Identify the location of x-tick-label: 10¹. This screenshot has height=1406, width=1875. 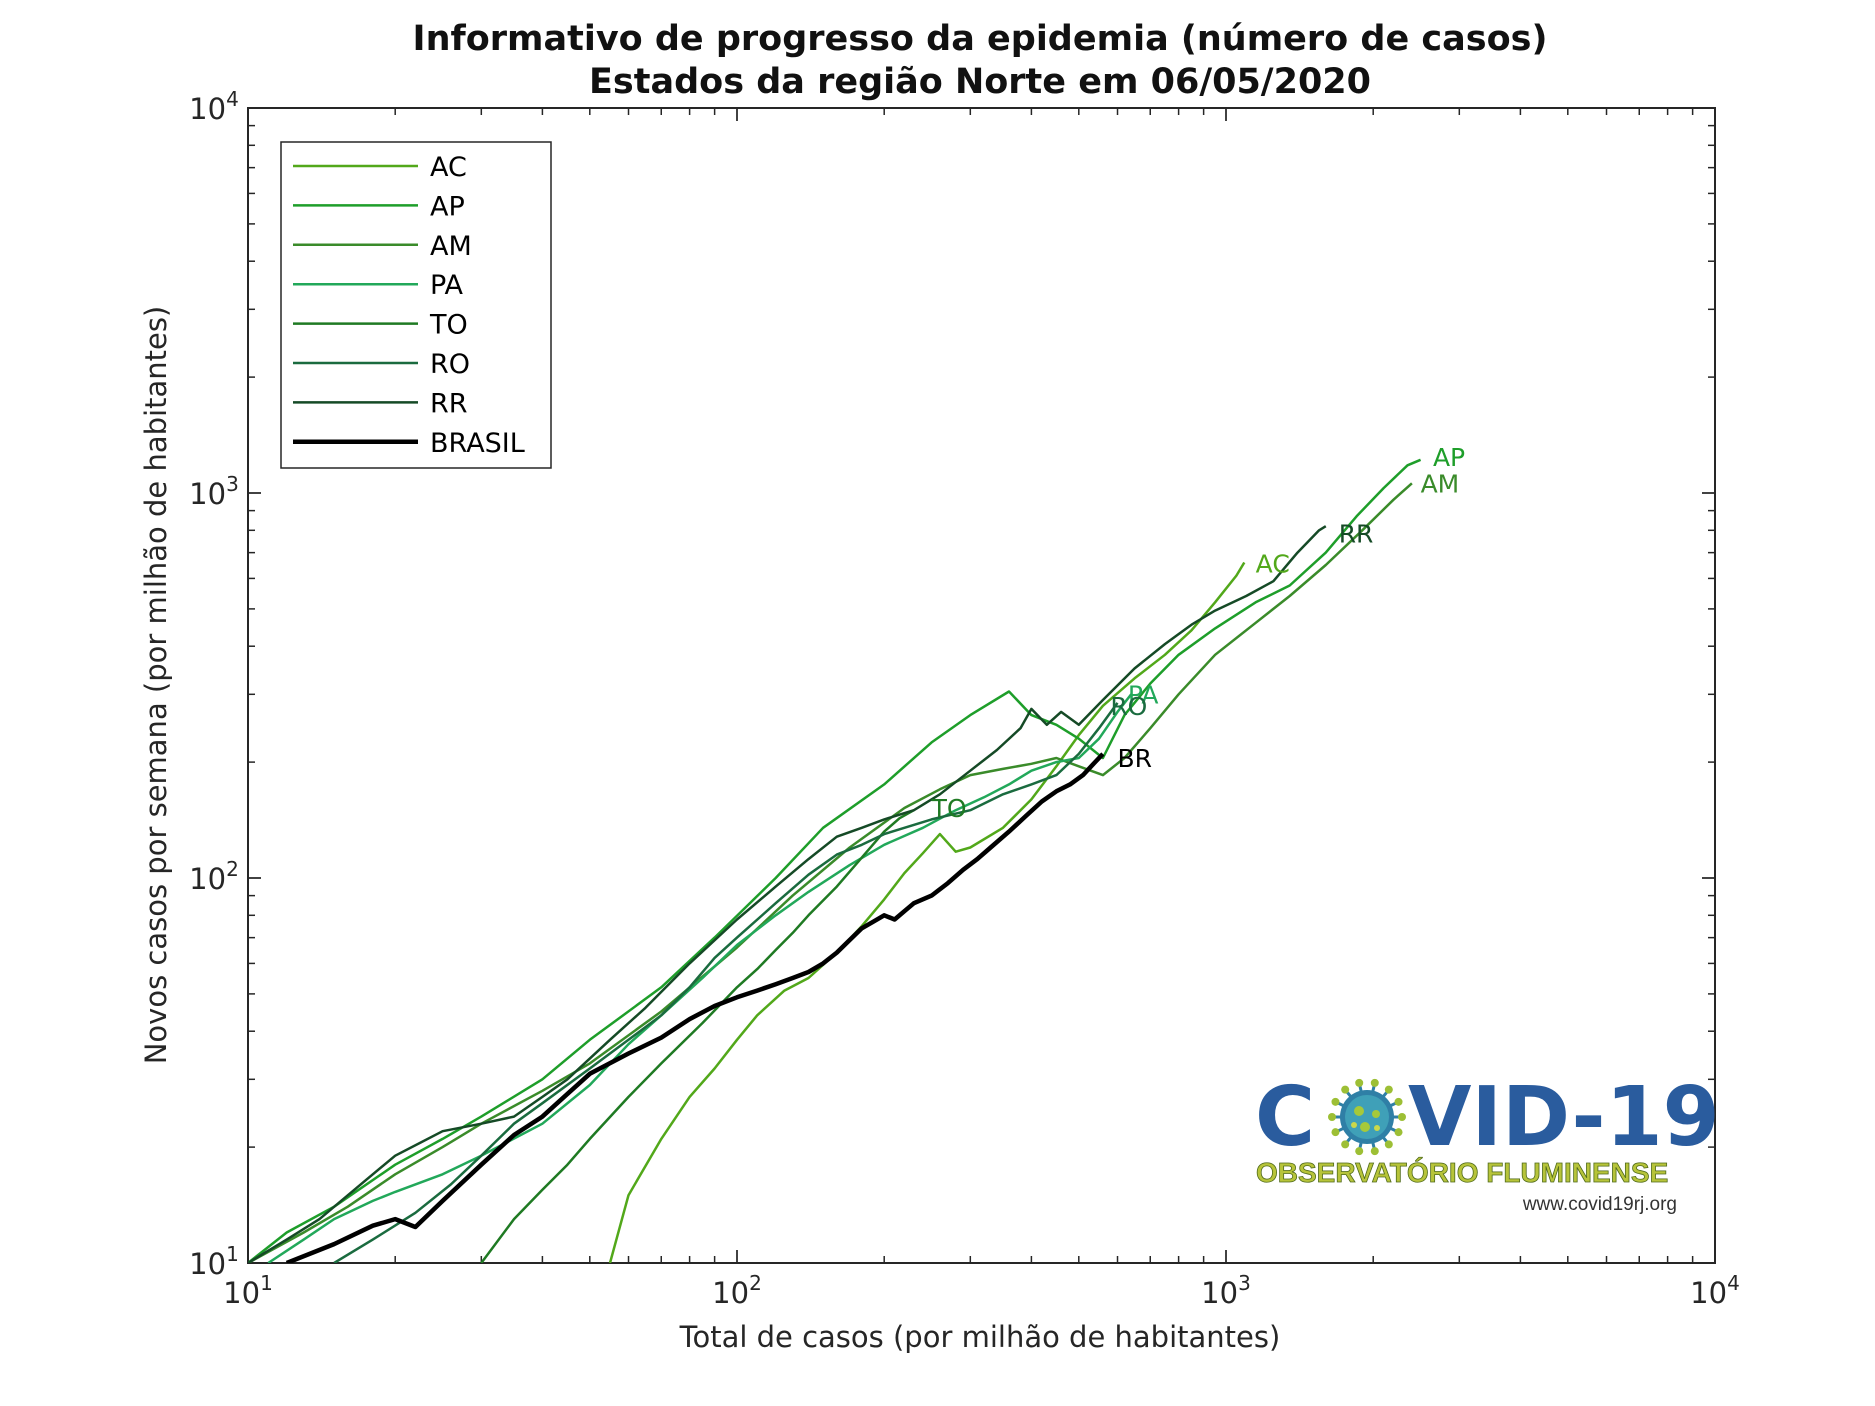
(248, 1290).